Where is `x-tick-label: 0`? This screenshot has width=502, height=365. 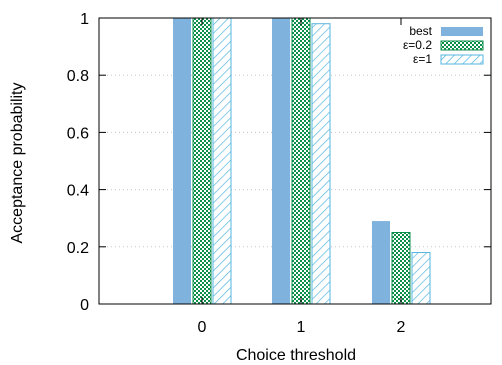
x-tick-label: 0 is located at coordinates (202, 327).